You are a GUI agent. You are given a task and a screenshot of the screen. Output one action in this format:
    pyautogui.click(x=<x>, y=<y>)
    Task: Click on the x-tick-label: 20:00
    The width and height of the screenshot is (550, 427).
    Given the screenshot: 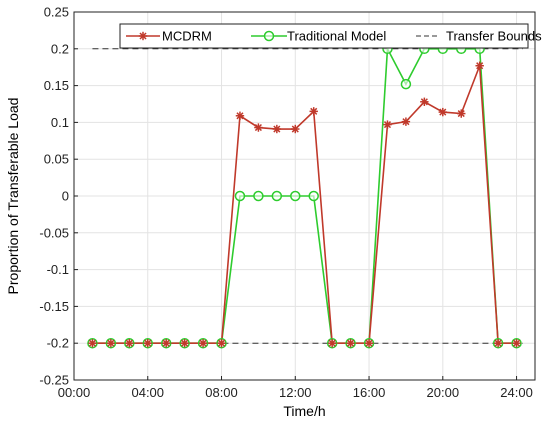 What is the action you would take?
    pyautogui.click(x=443, y=392)
    